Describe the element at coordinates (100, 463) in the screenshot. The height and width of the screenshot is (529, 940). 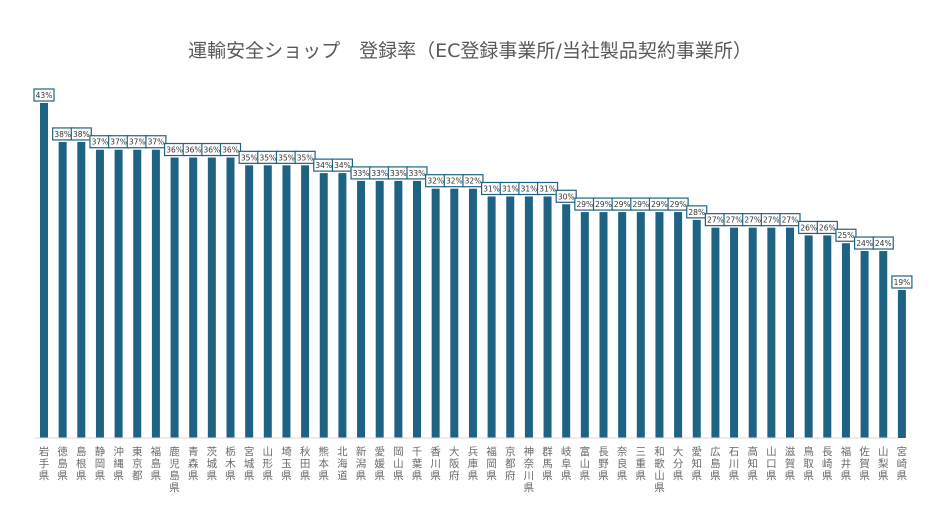
I see `x-tick-label-4: 静岡県` at that location.